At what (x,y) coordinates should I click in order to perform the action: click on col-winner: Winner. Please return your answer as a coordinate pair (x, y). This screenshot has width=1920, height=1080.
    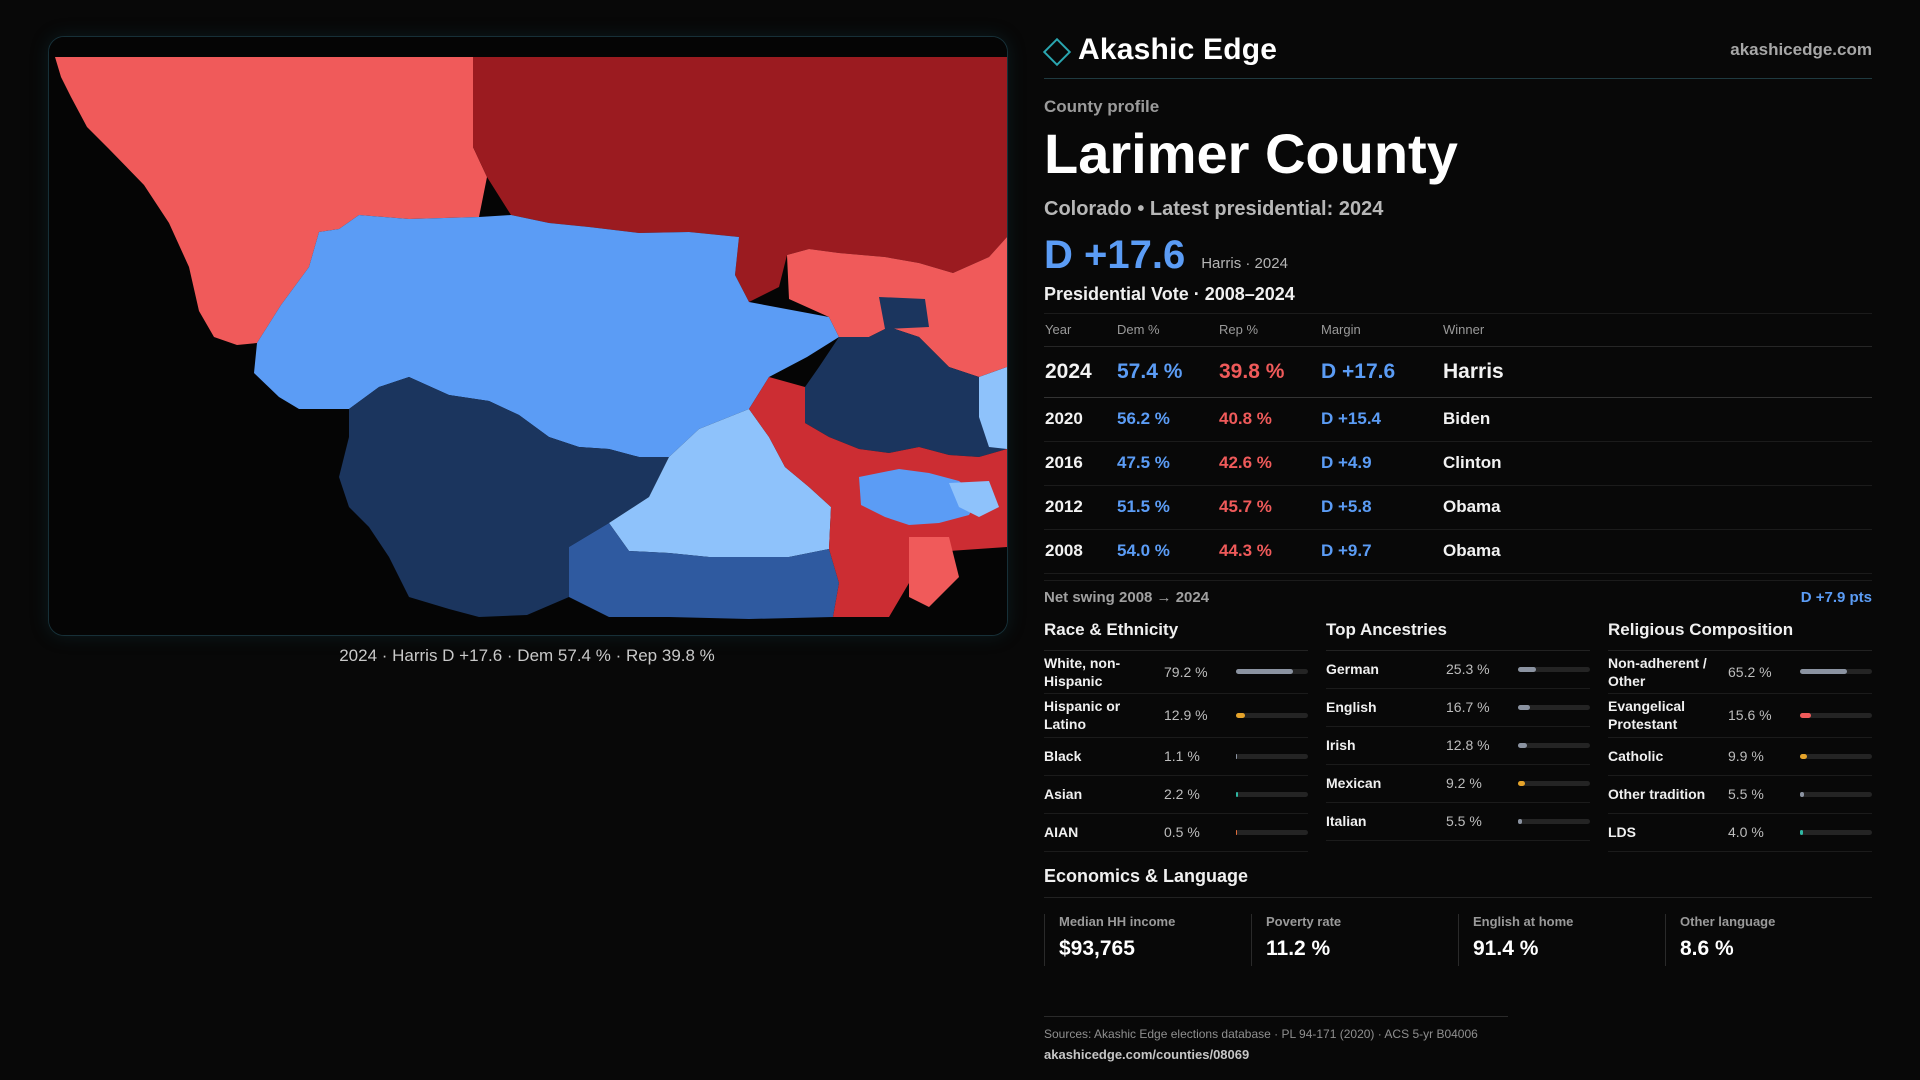
    Looking at the image, I should click on (1657, 330).